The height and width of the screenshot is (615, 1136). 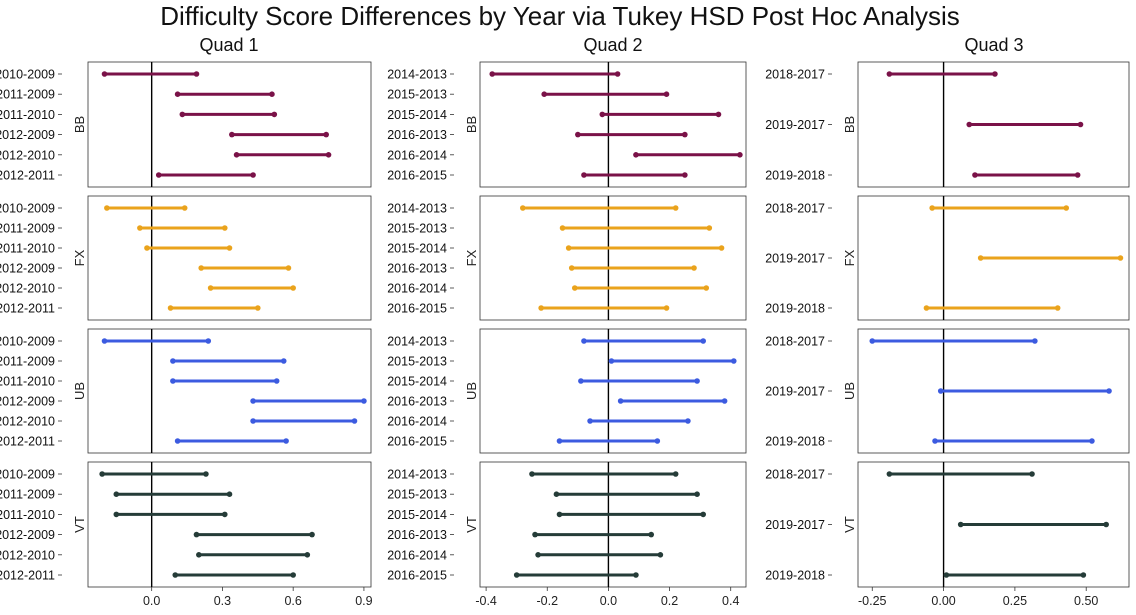 What do you see at coordinates (27, 176) in the screenshot?
I see `comparison-label: 2012-2011` at bounding box center [27, 176].